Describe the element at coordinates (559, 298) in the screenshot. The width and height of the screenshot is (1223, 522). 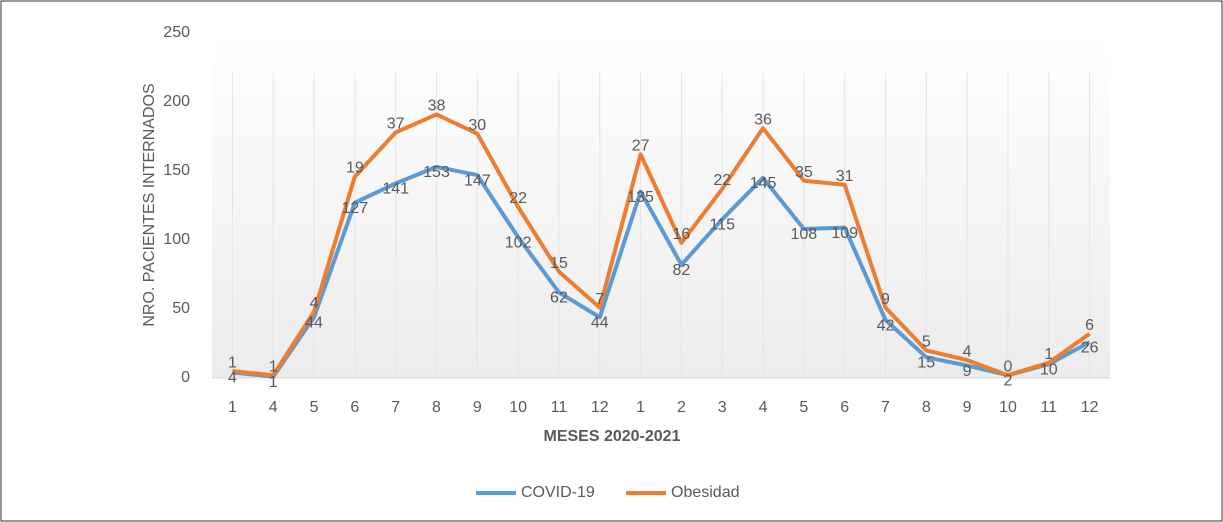
I see `data-label: 62` at that location.